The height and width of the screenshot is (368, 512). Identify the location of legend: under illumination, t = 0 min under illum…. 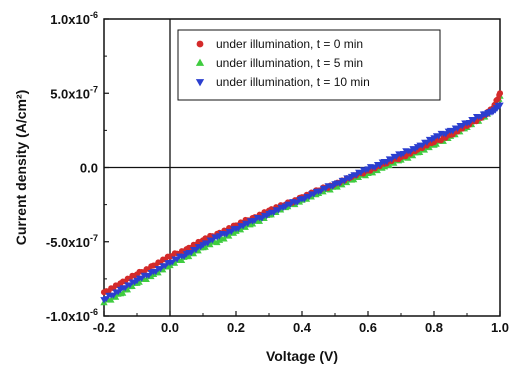
(309, 65).